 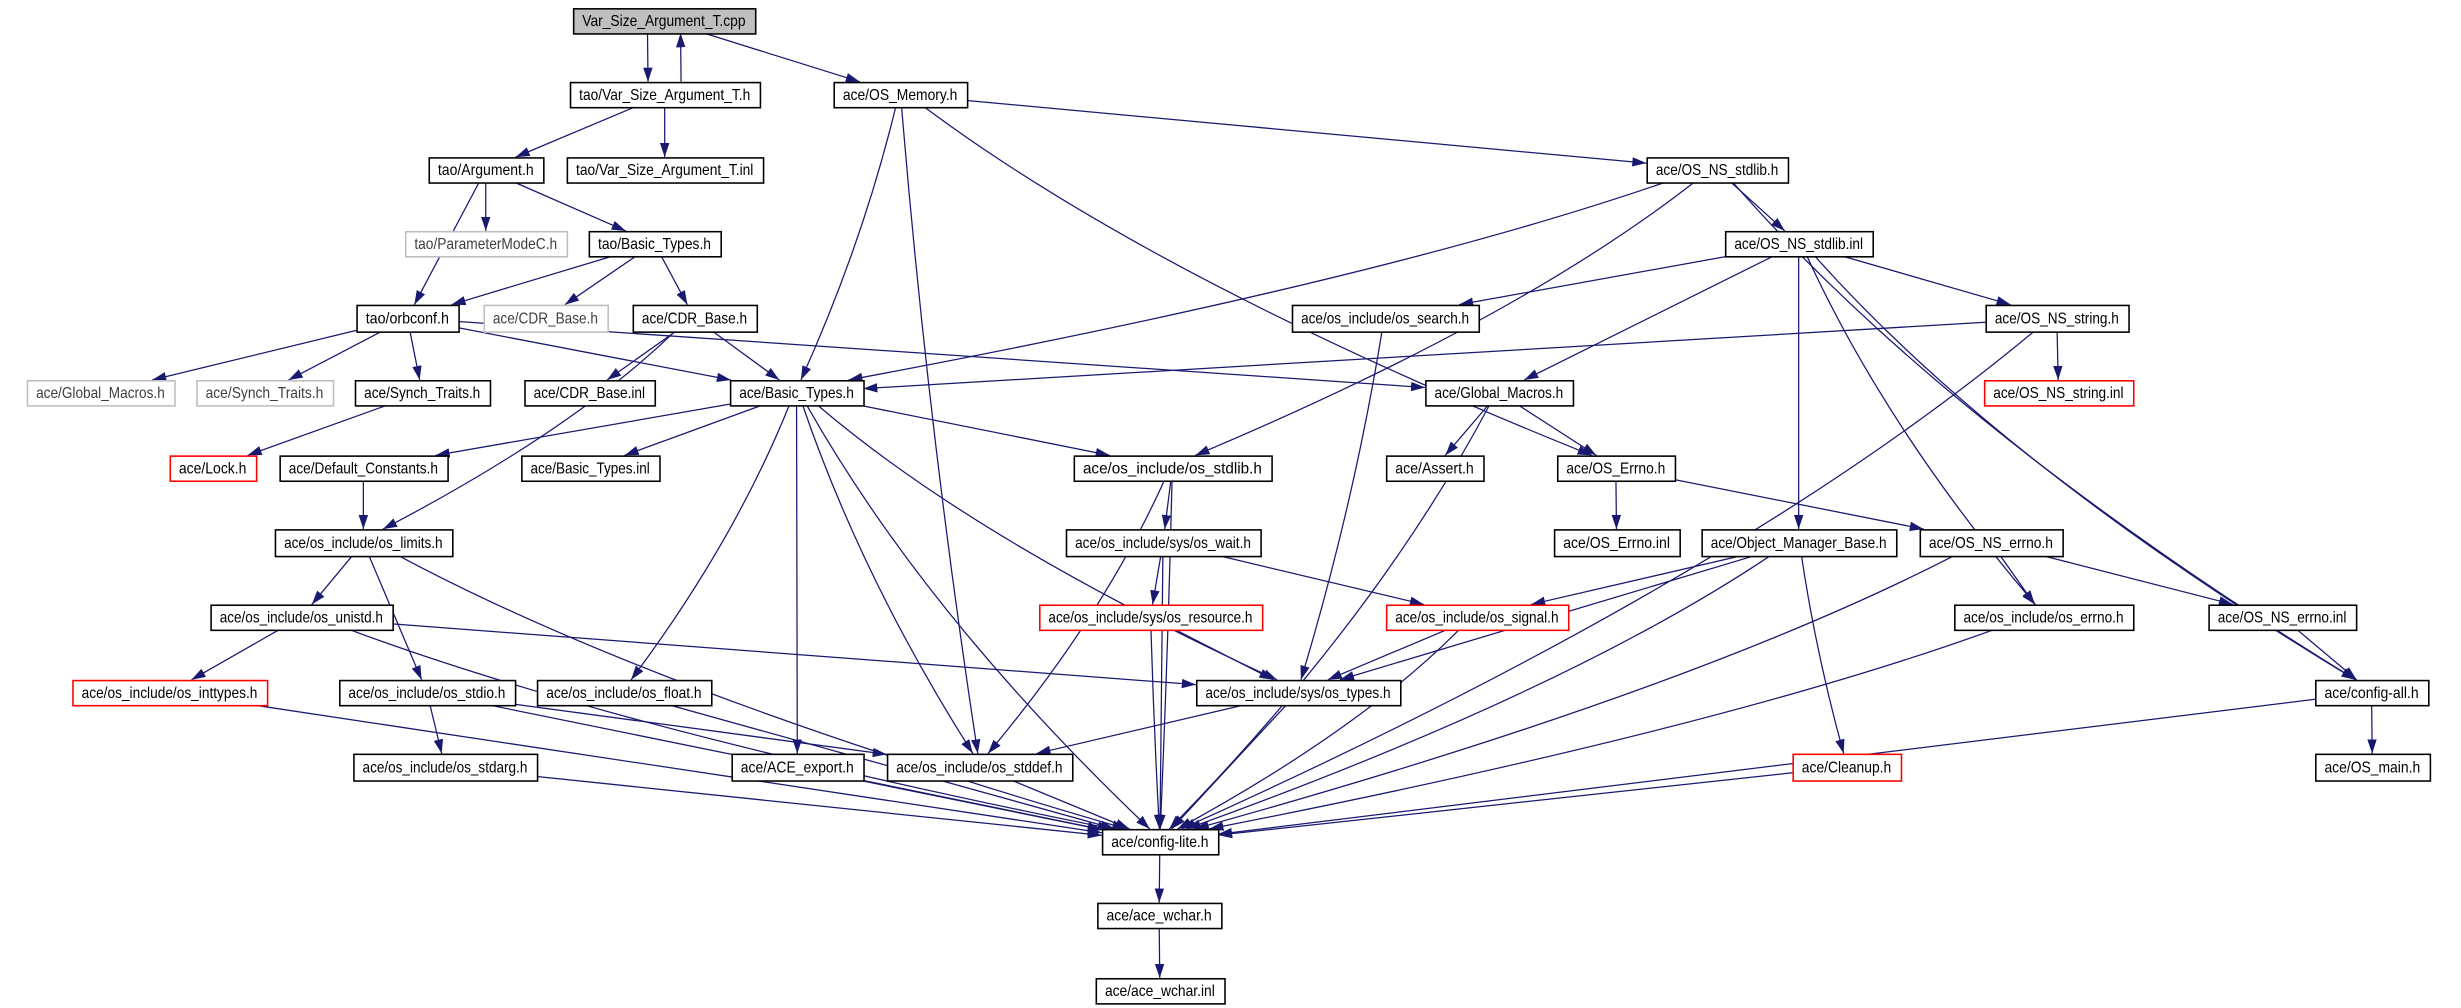 I want to click on edge-resource-to-types, so click(x=1224, y=655).